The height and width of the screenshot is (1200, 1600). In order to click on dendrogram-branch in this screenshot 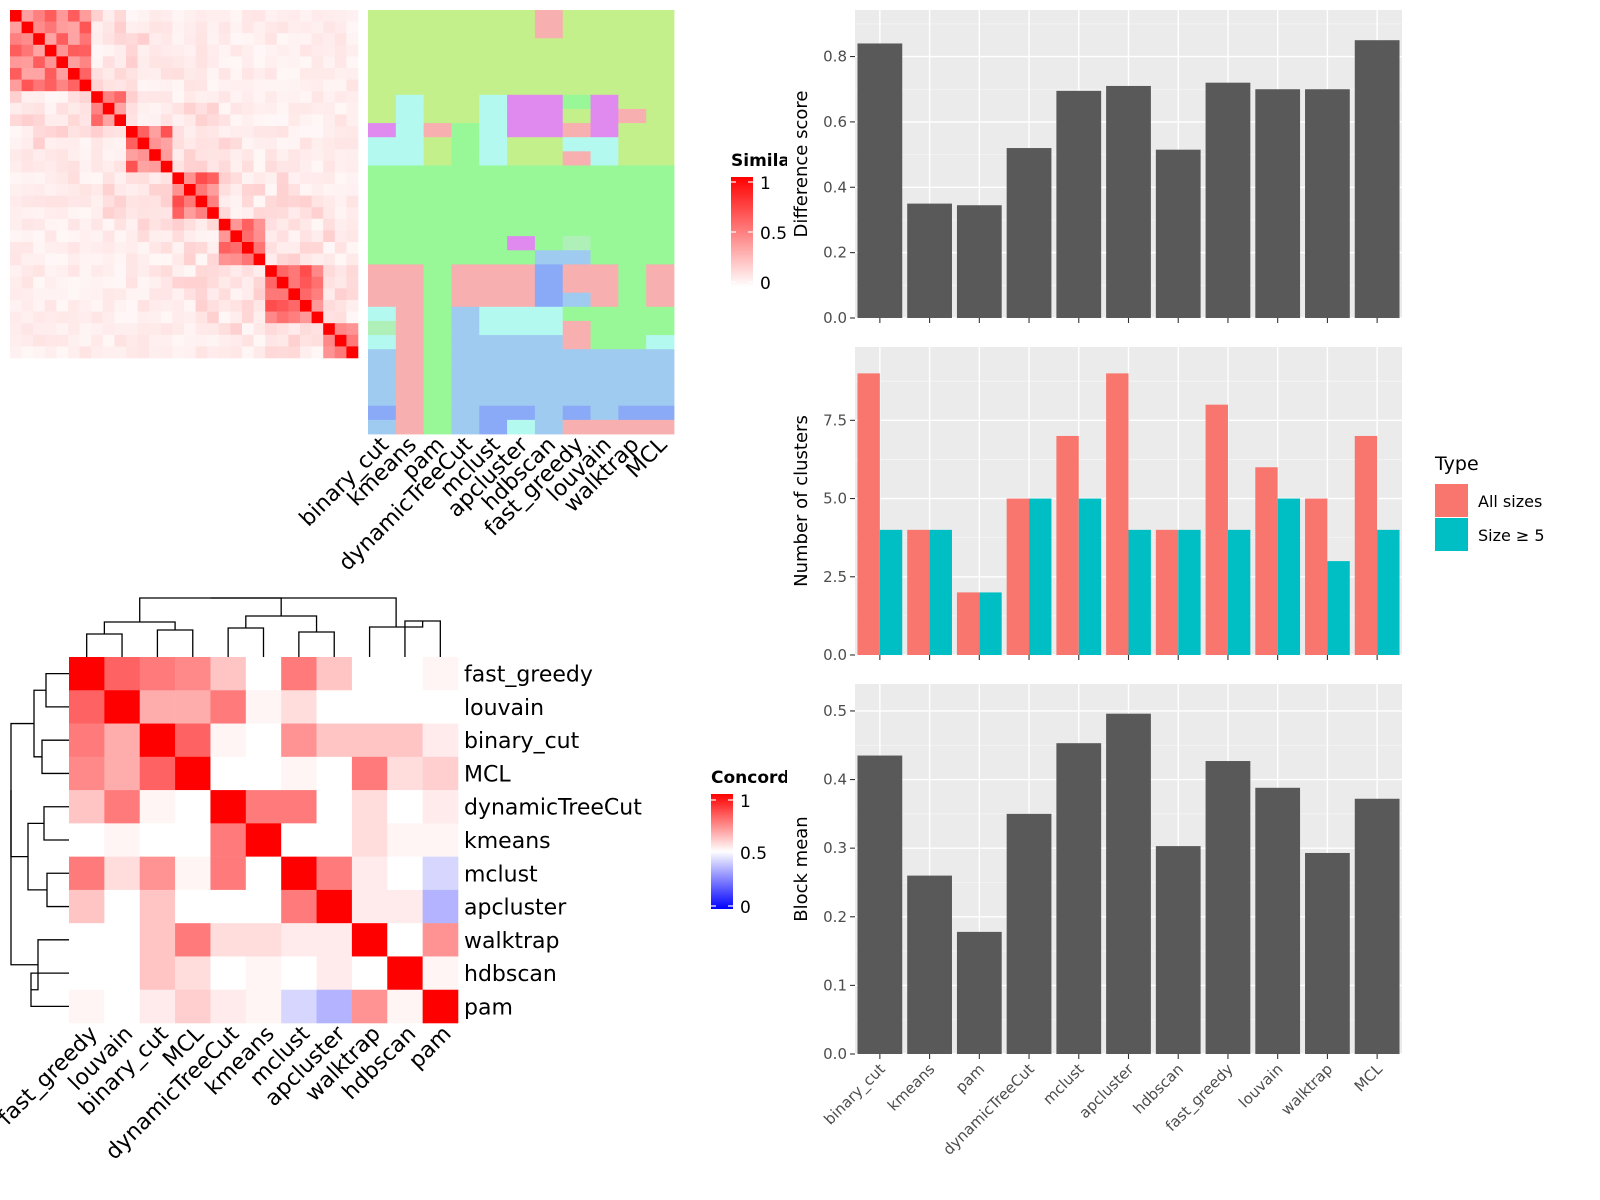, I will do `click(104, 645)`.